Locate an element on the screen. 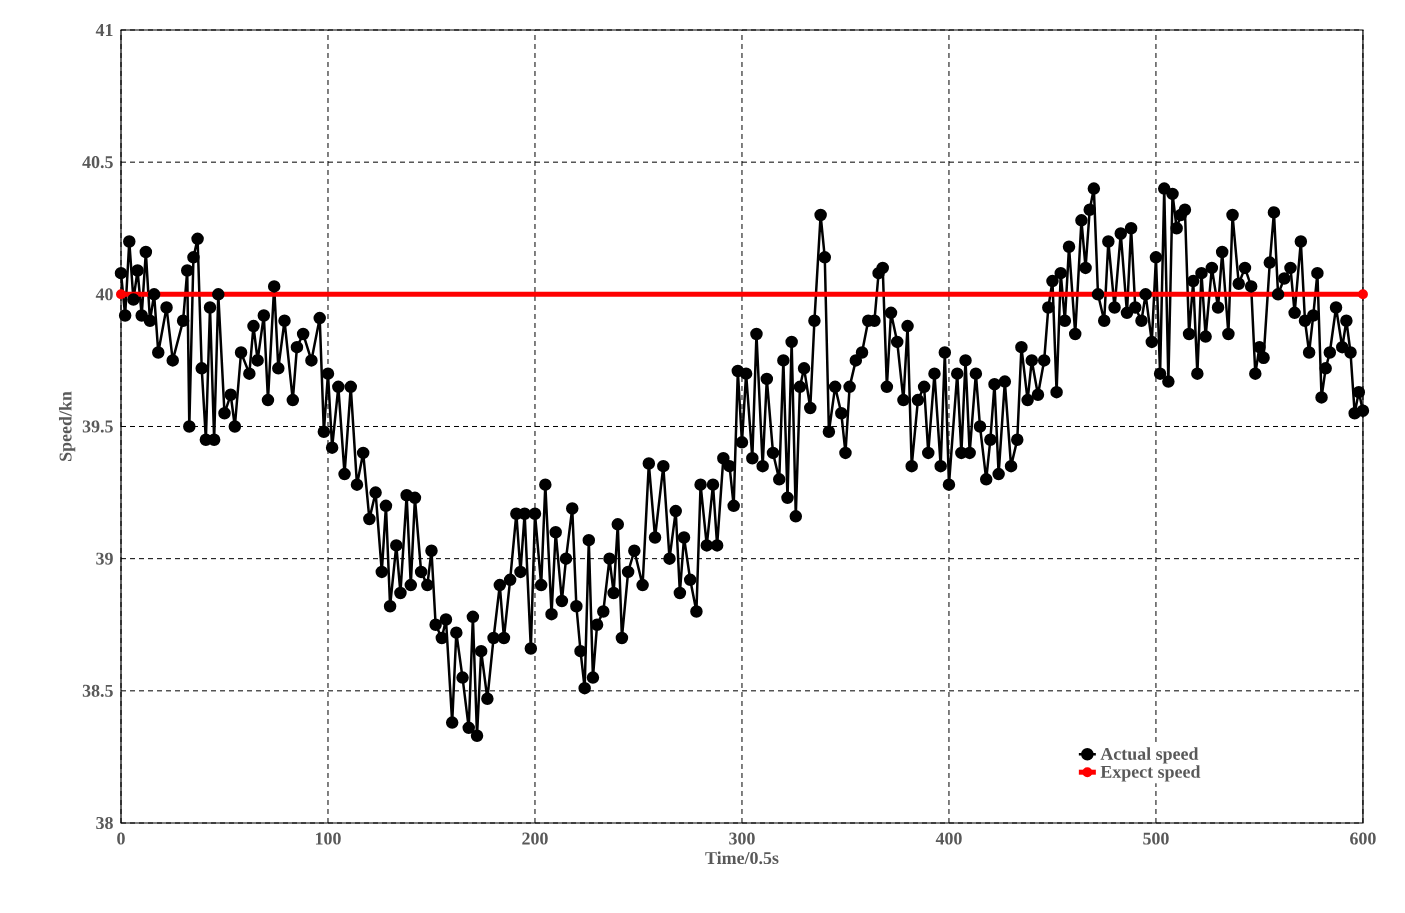 Image resolution: width=1405 pixels, height=913 pixels. y-tick-label: 39.5 is located at coordinates (97, 426).